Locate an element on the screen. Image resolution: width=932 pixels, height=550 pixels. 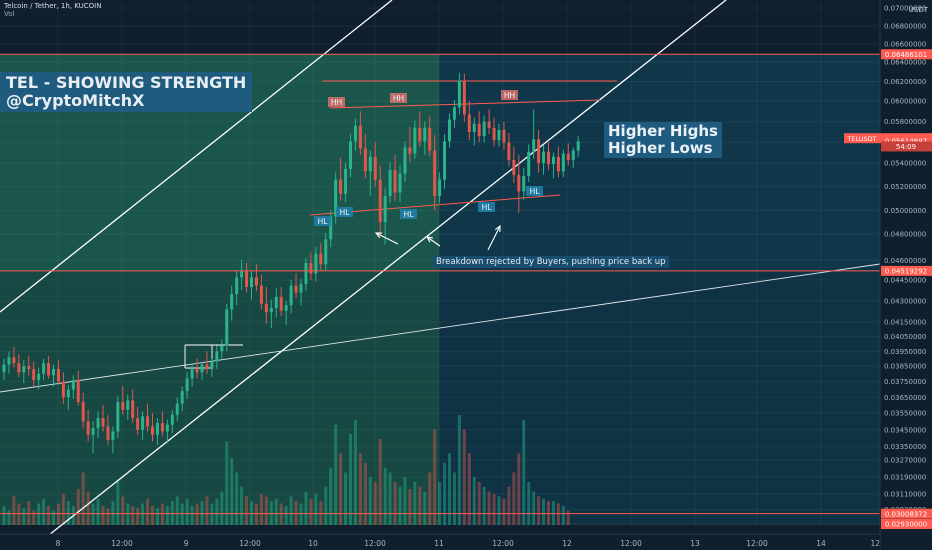
price-tick-label: 0.04450000 is located at coordinates (905, 281).